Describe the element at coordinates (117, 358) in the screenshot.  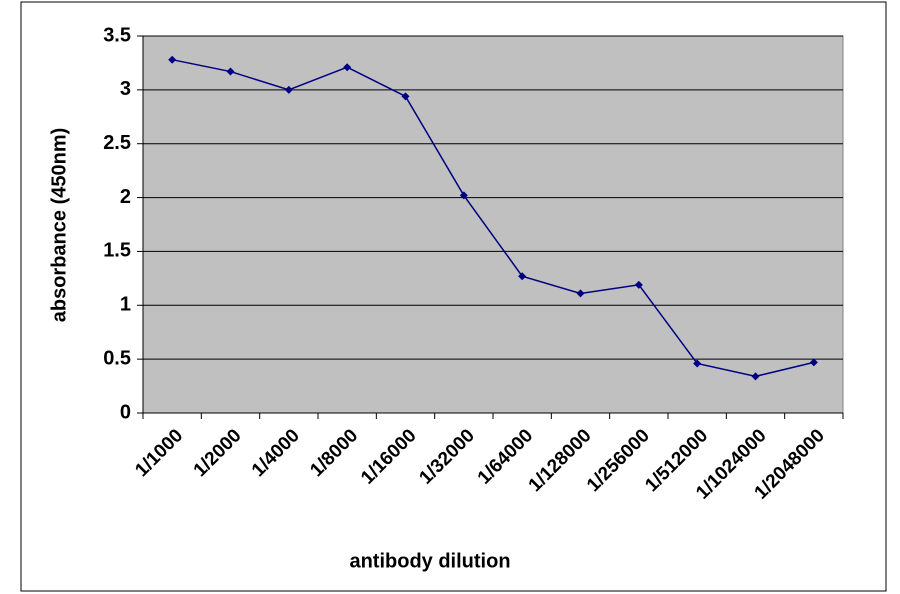
I see `y-tick-label: 0.5` at that location.